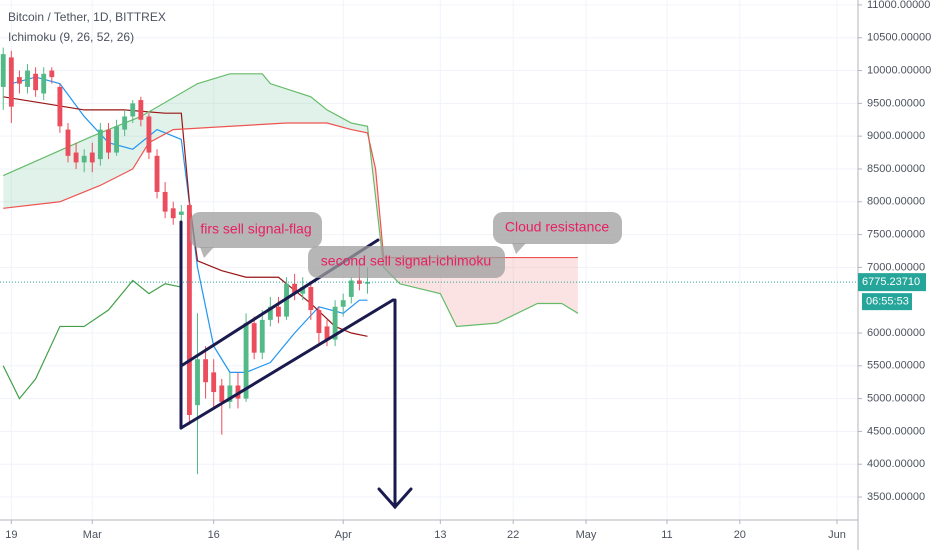 This screenshot has width=932, height=550. I want to click on annotation: second sell signal-ichimoku, so click(406, 261).